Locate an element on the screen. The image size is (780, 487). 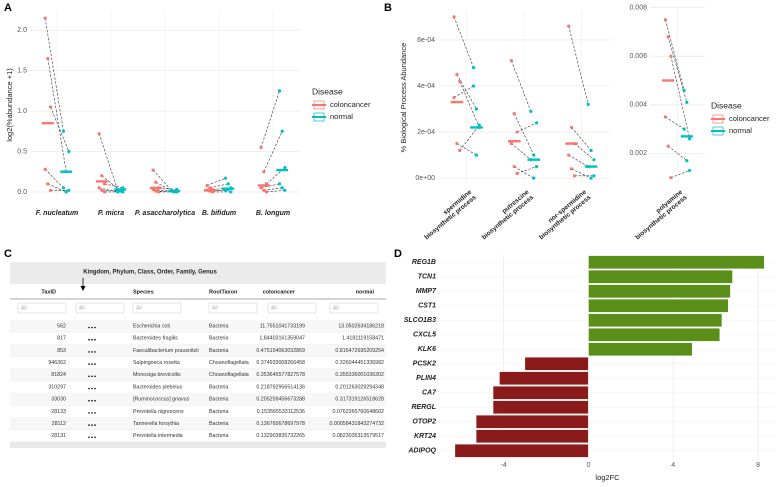
sort-arrow-head is located at coordinates (83, 288).